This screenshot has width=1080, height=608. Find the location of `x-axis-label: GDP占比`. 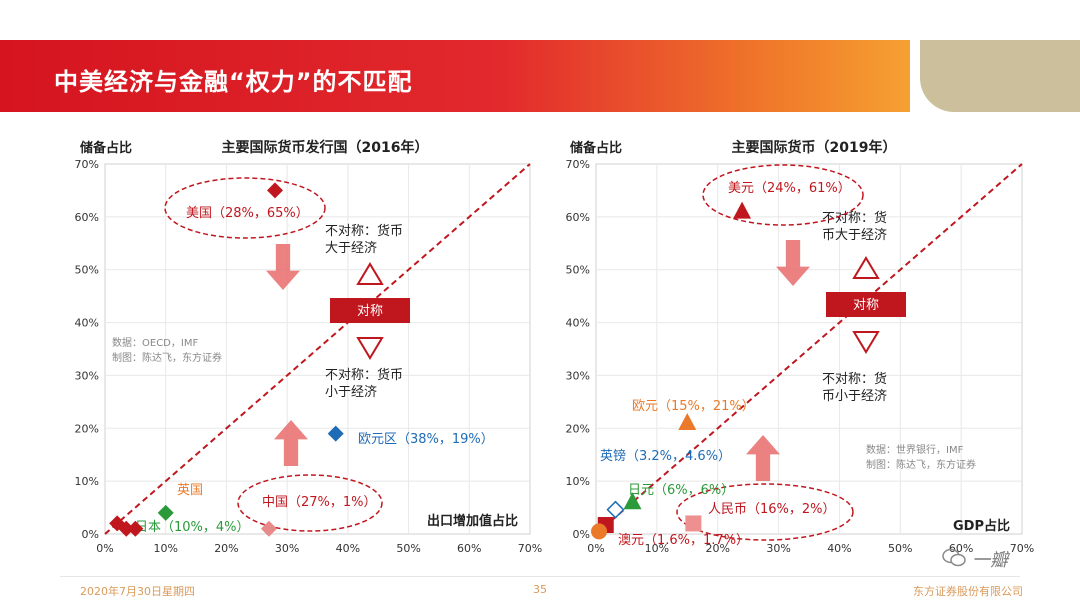

x-axis-label: GDP占比 is located at coordinates (981, 526).